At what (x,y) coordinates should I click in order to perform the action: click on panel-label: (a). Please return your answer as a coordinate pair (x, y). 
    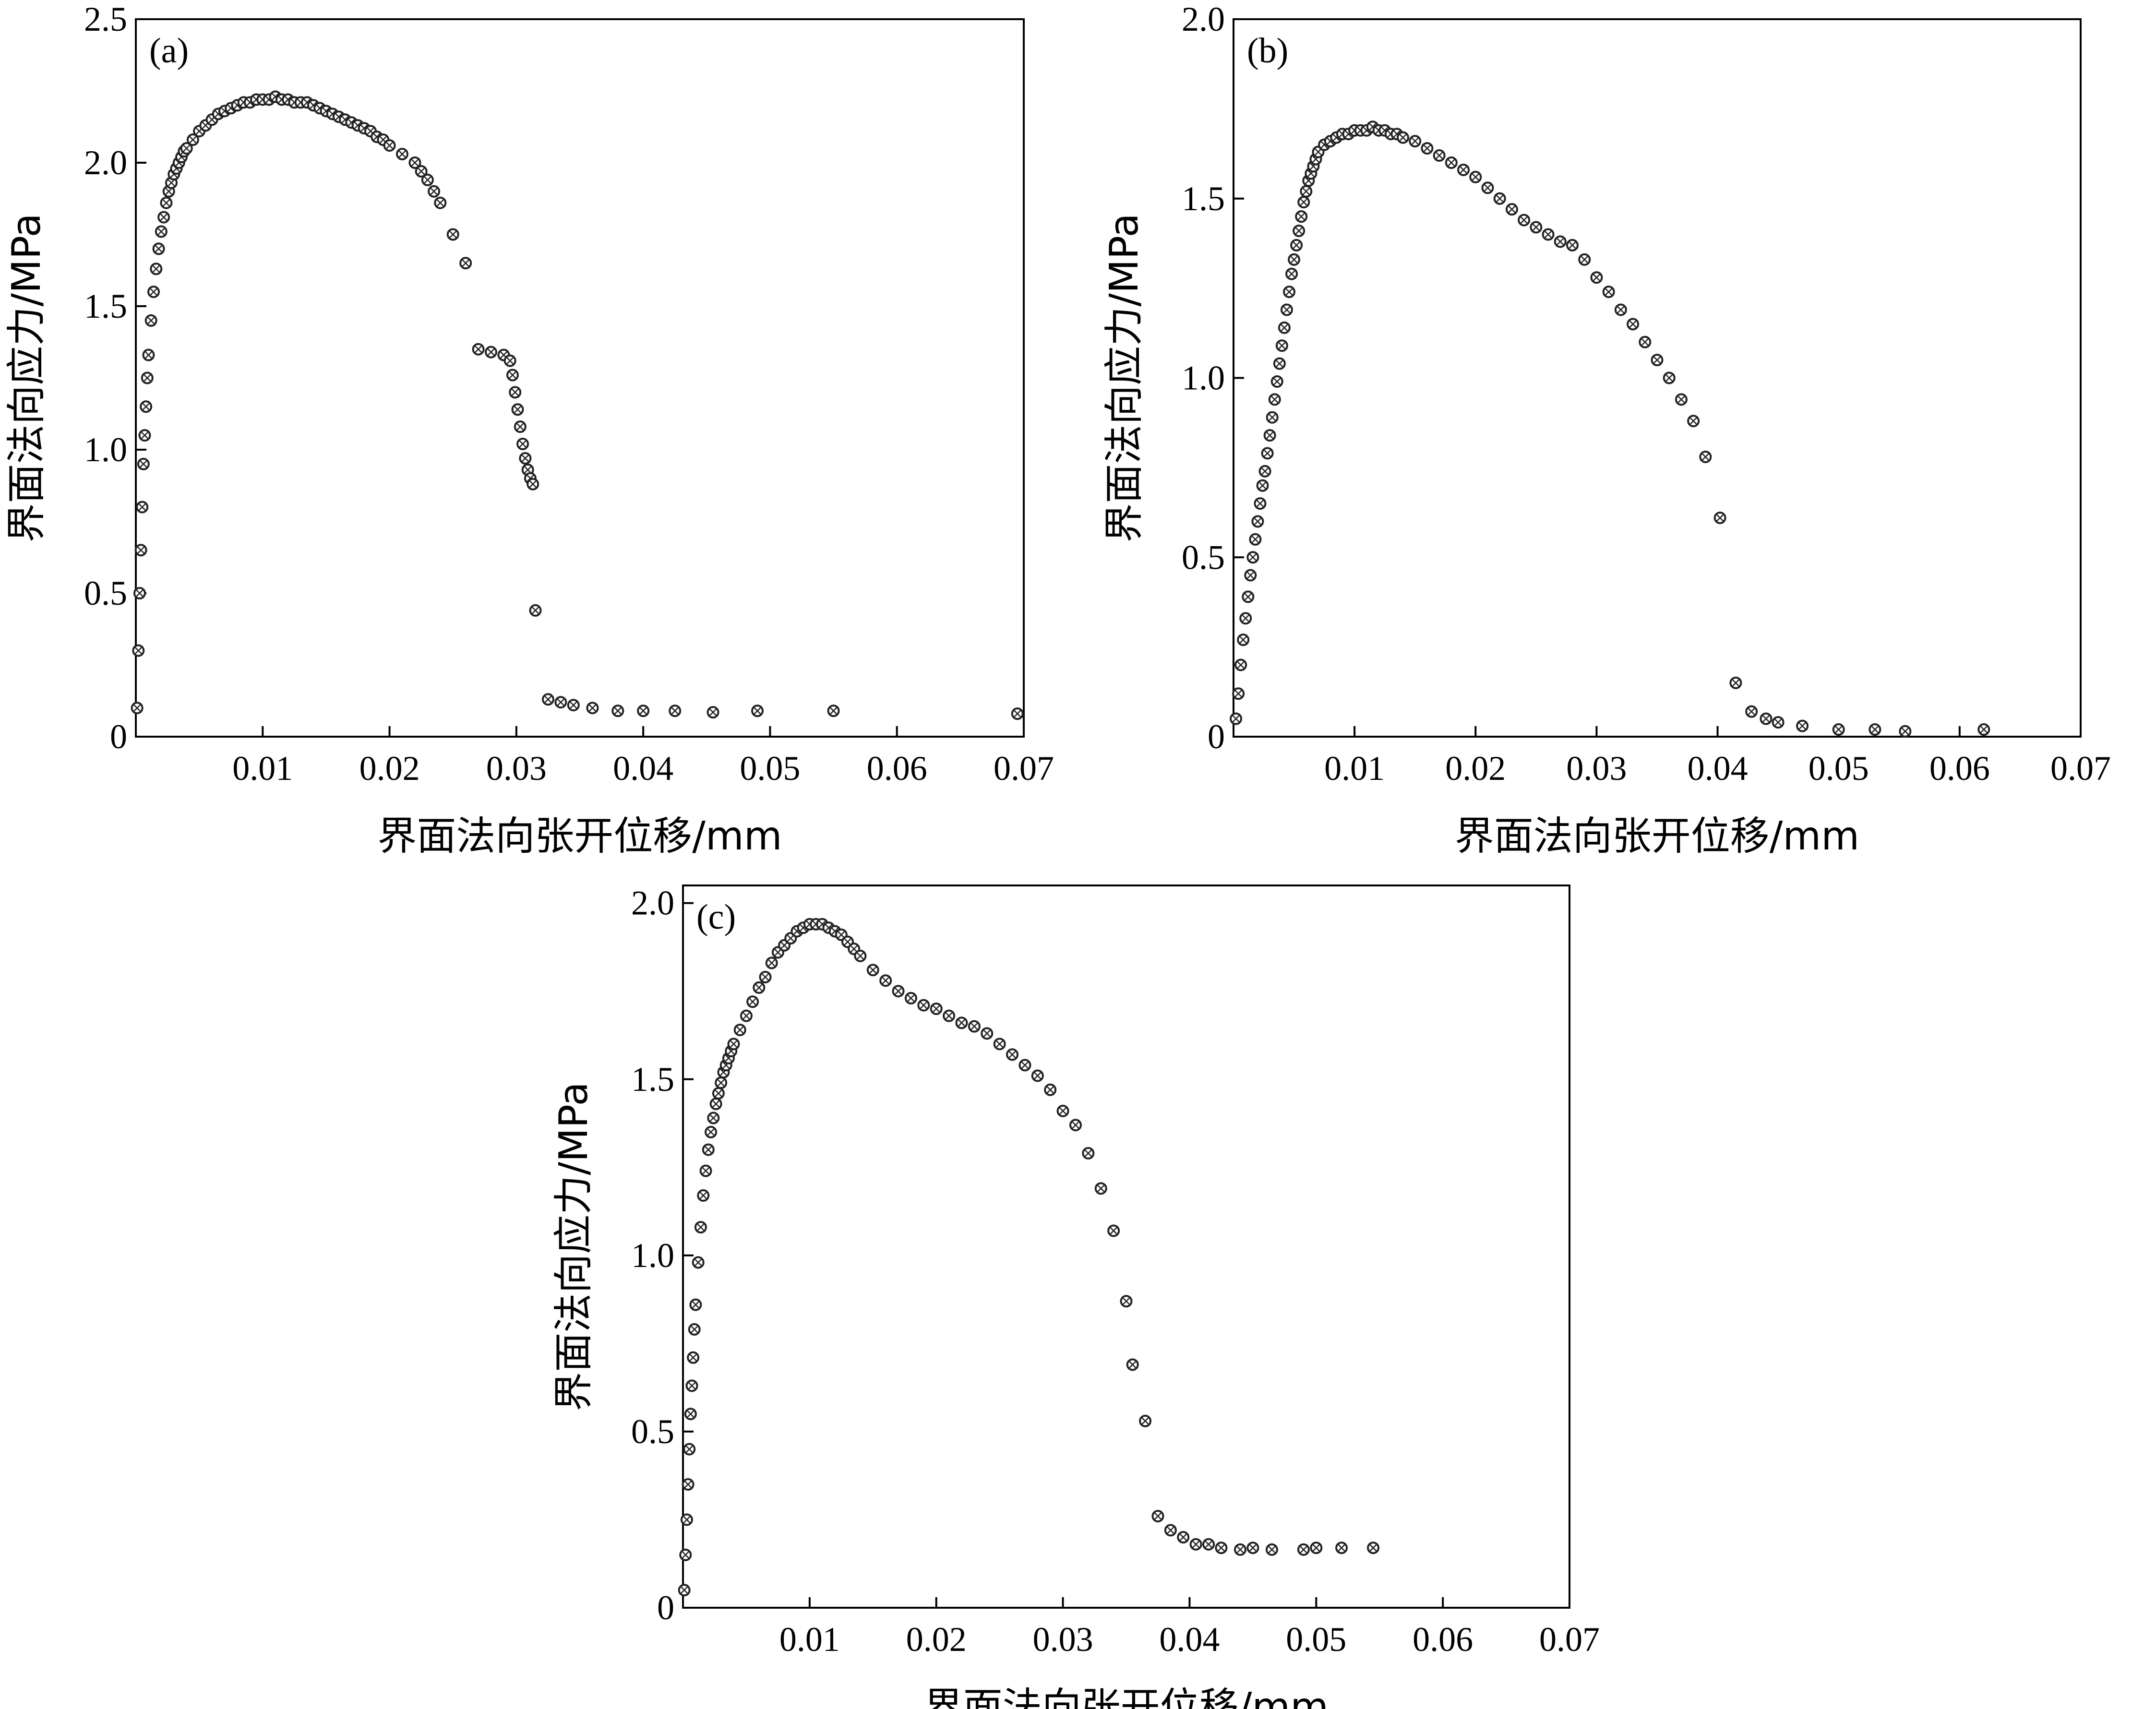
    Looking at the image, I should click on (169, 51).